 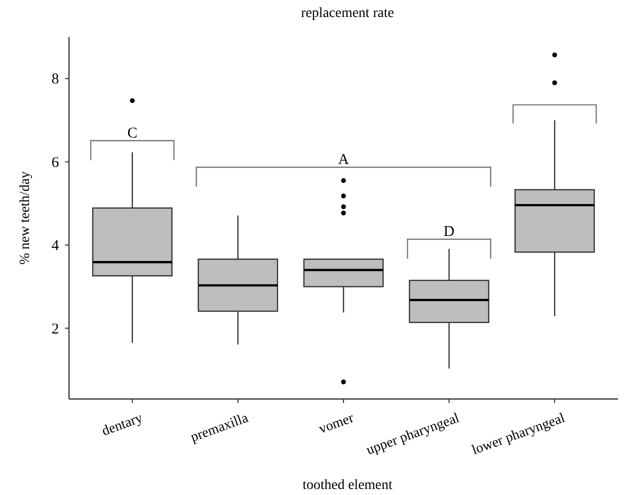 I want to click on y-tick-label: 2, so click(x=55, y=329).